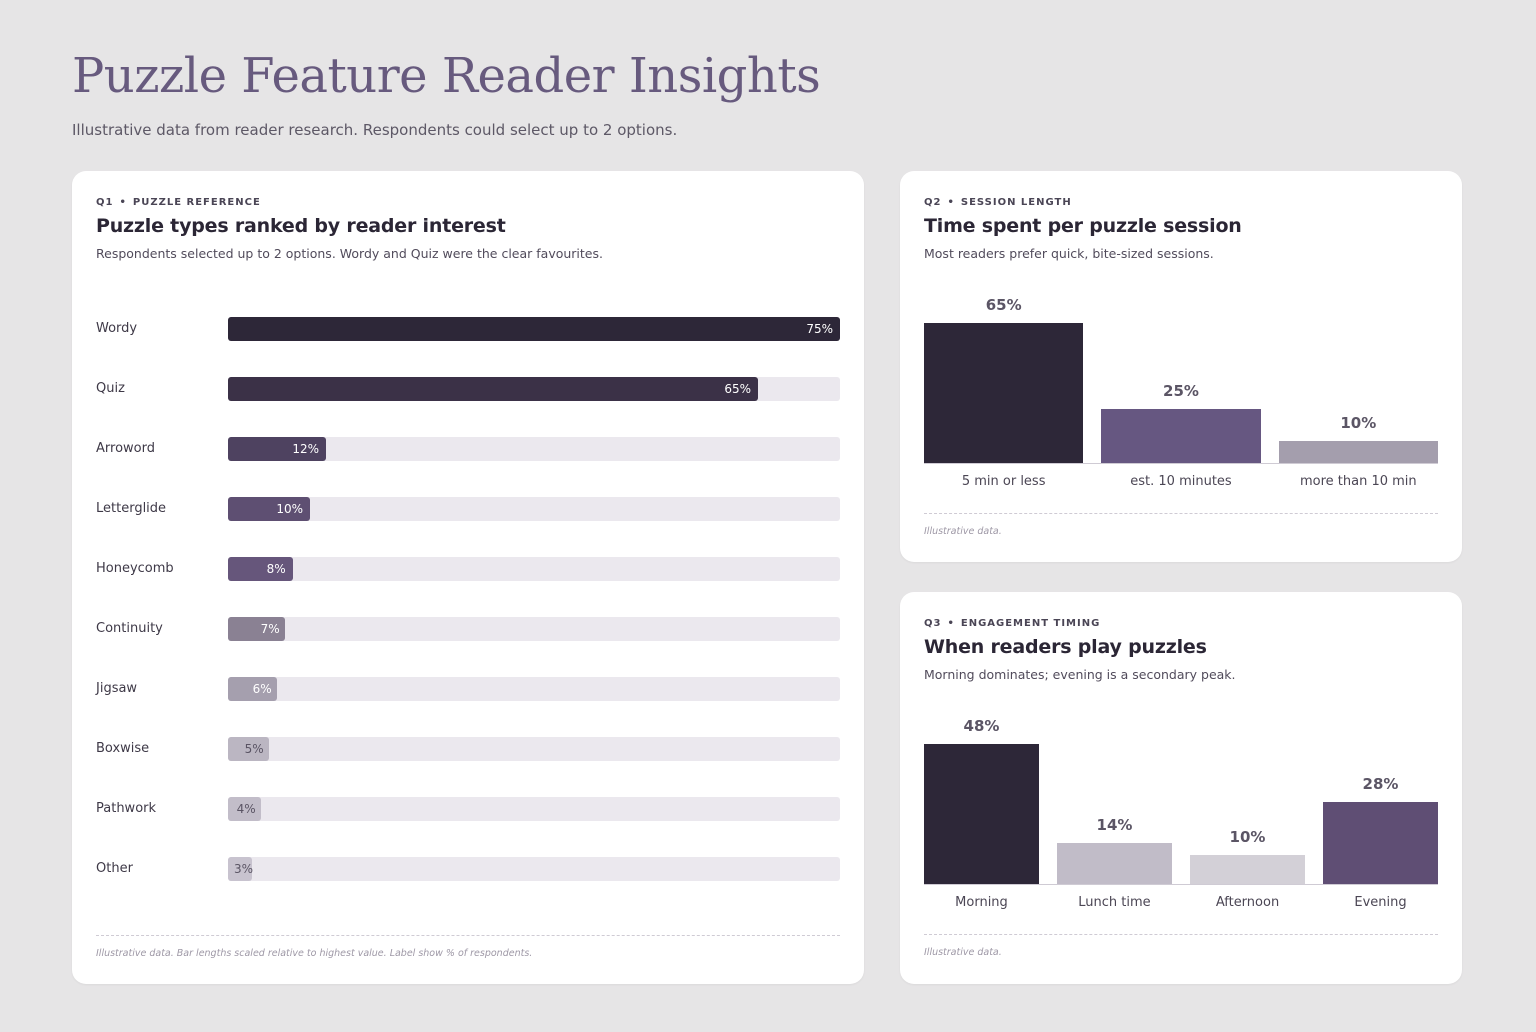 This screenshot has width=1536, height=1032. I want to click on category-label: Afternoon, so click(1247, 902).